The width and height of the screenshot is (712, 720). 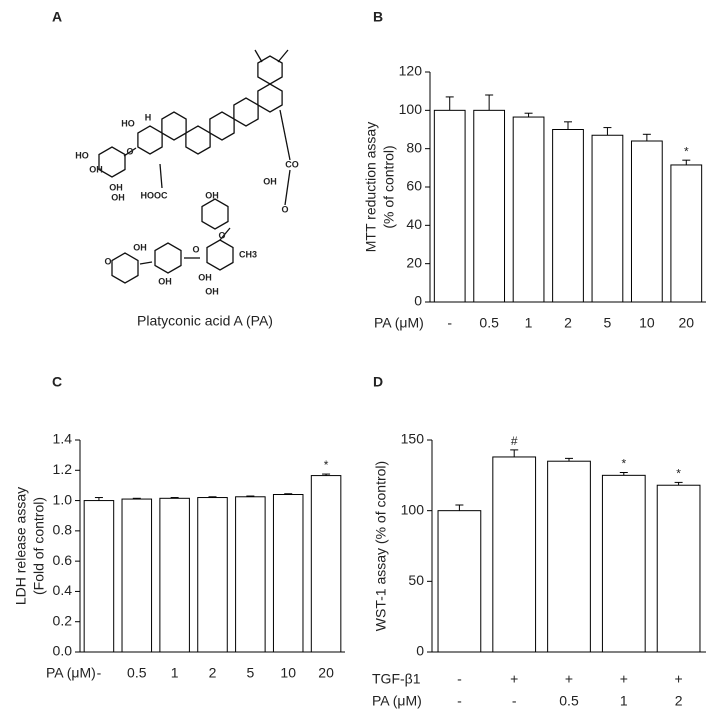 I want to click on y-tick-label: 1.4, so click(x=63, y=439).